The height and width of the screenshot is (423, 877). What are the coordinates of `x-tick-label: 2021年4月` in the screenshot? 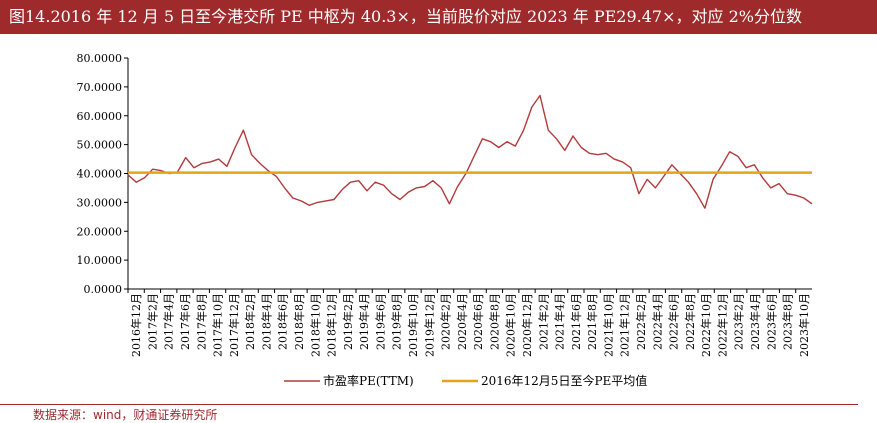 It's located at (560, 321).